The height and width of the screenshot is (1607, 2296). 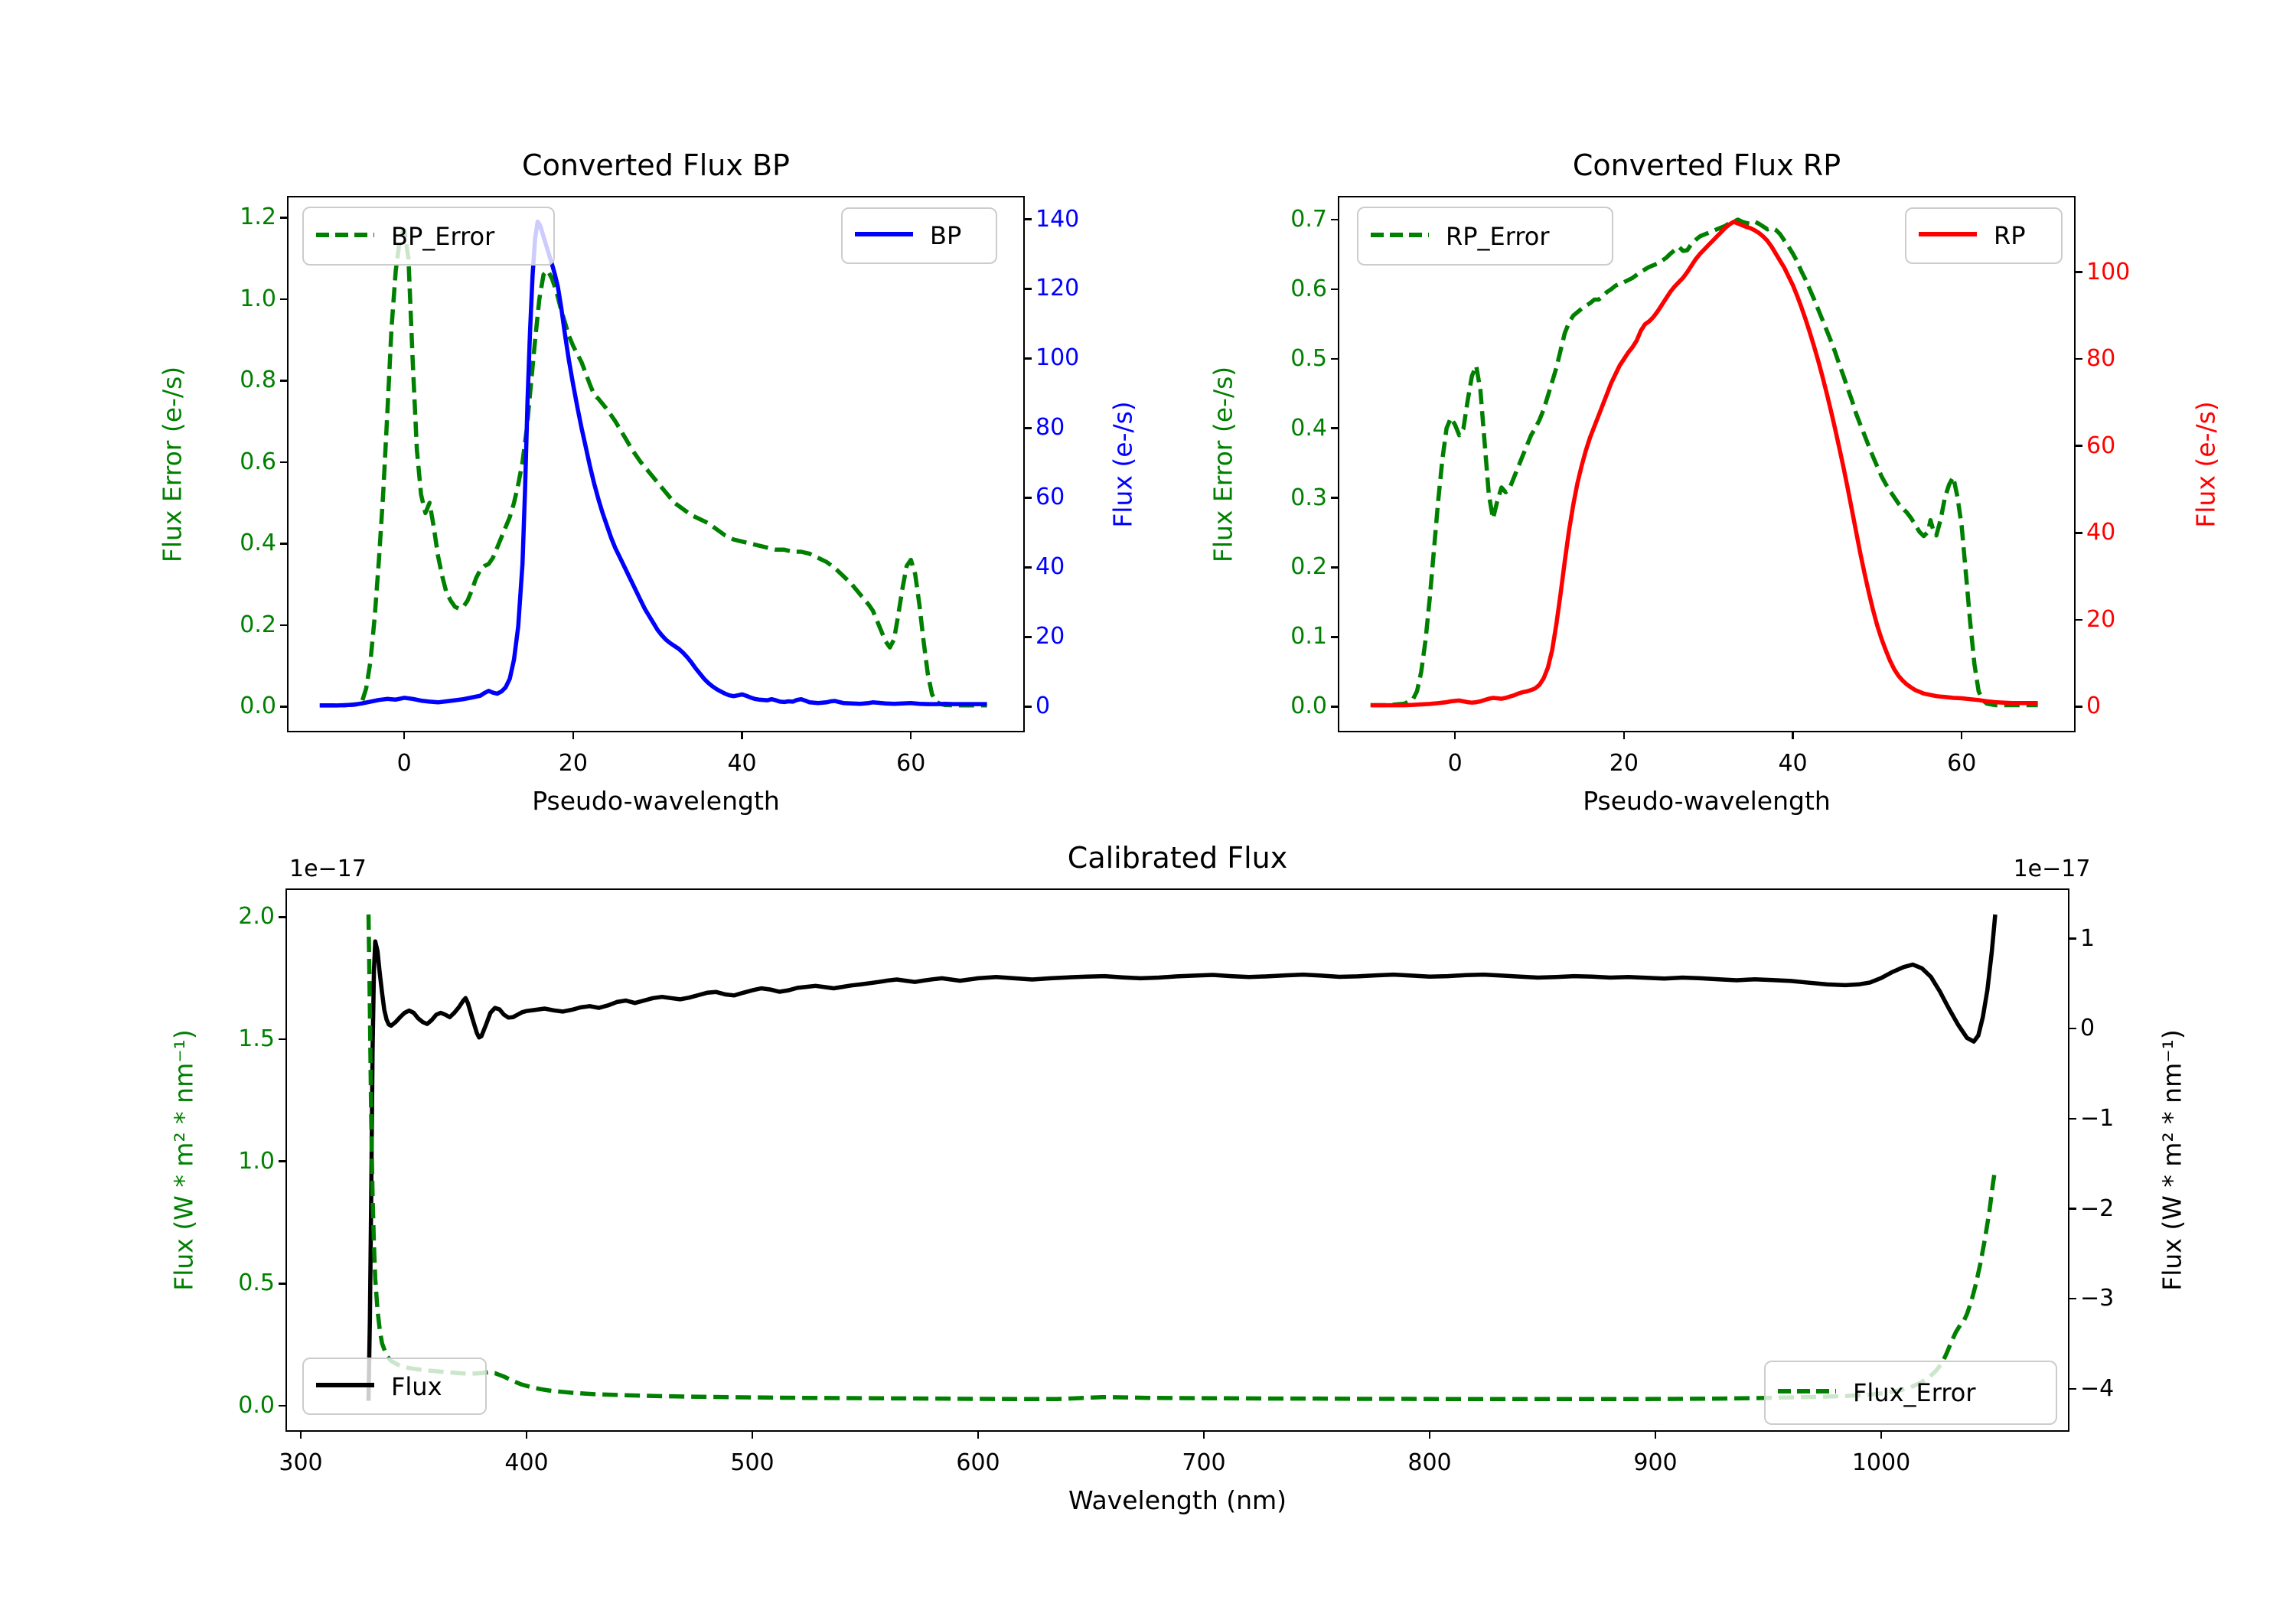 What do you see at coordinates (1984, 235) in the screenshot?
I see `legend-rp: RP` at bounding box center [1984, 235].